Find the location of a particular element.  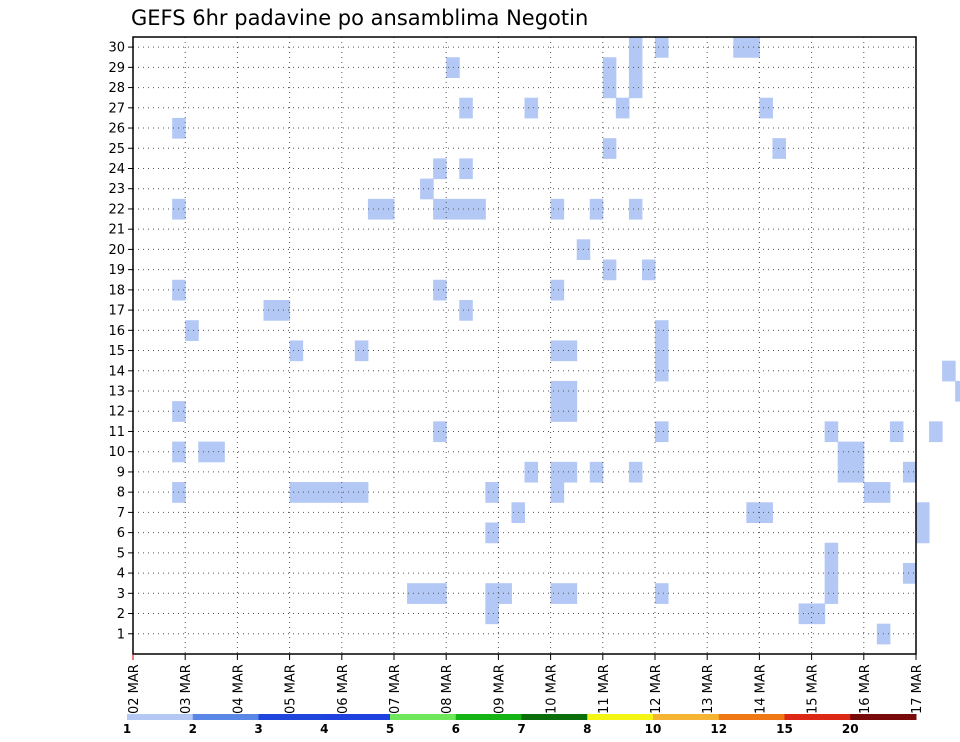

x-tick-label: 12 MAR is located at coordinates (656, 689).